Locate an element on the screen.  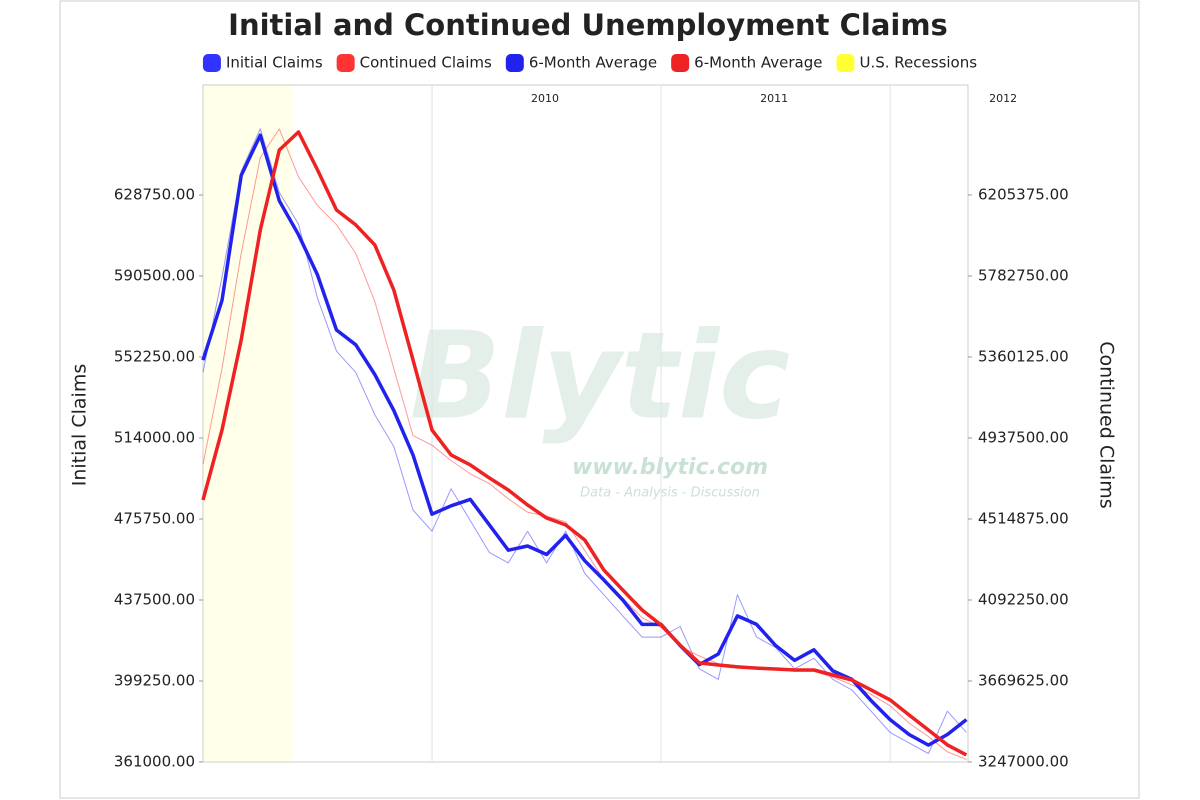
y2-tick-label: 3669625.00 is located at coordinates (1023, 680).